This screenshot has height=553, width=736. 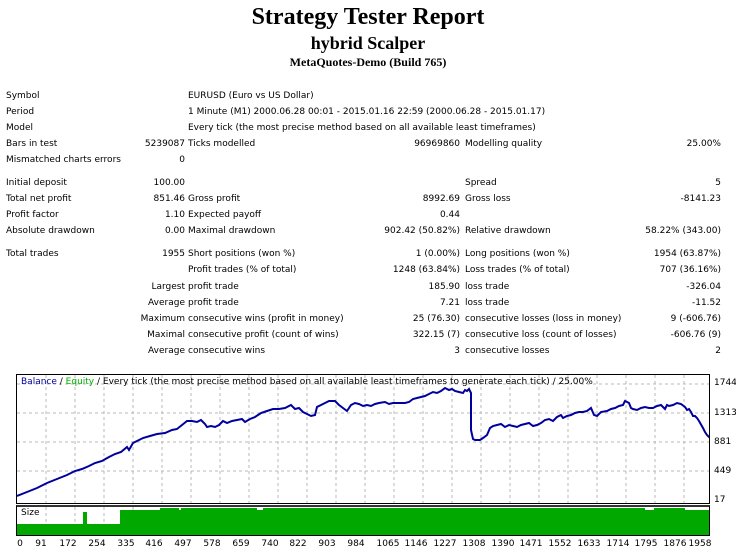 What do you see at coordinates (174, 231) in the screenshot?
I see `abs-dd: 0.00` at bounding box center [174, 231].